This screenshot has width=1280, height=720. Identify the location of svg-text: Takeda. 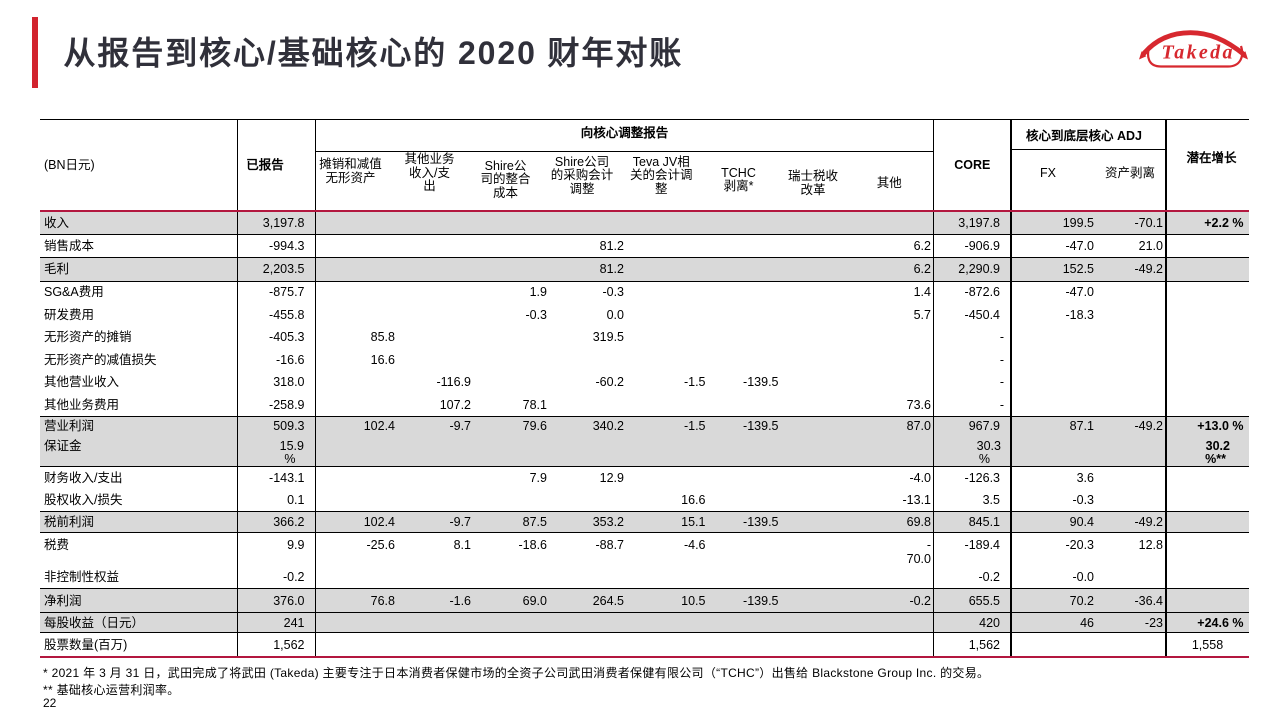
(1197, 53).